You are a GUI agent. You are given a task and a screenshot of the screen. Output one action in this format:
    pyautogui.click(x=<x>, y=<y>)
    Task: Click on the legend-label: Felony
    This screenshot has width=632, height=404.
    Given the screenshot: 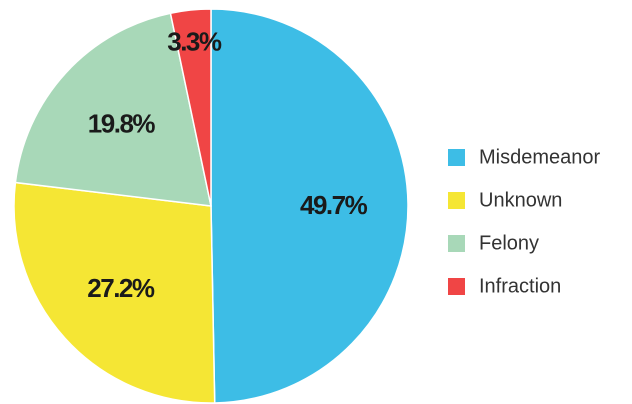 What is the action you would take?
    pyautogui.click(x=509, y=243)
    